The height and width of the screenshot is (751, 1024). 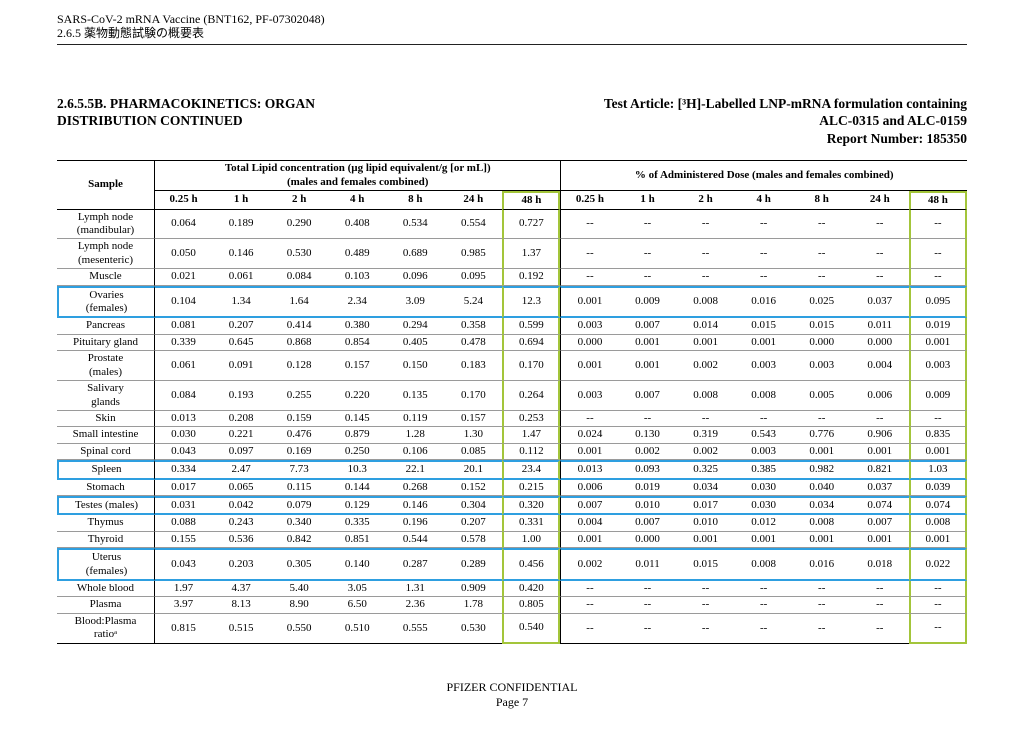 I want to click on lipid-value-cell: 0.380, so click(x=357, y=326).